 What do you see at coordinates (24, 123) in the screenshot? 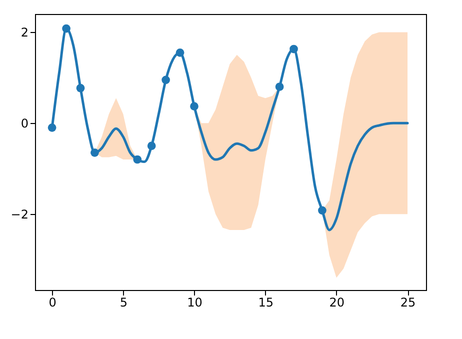
I see `y-tick-label: 0` at bounding box center [24, 123].